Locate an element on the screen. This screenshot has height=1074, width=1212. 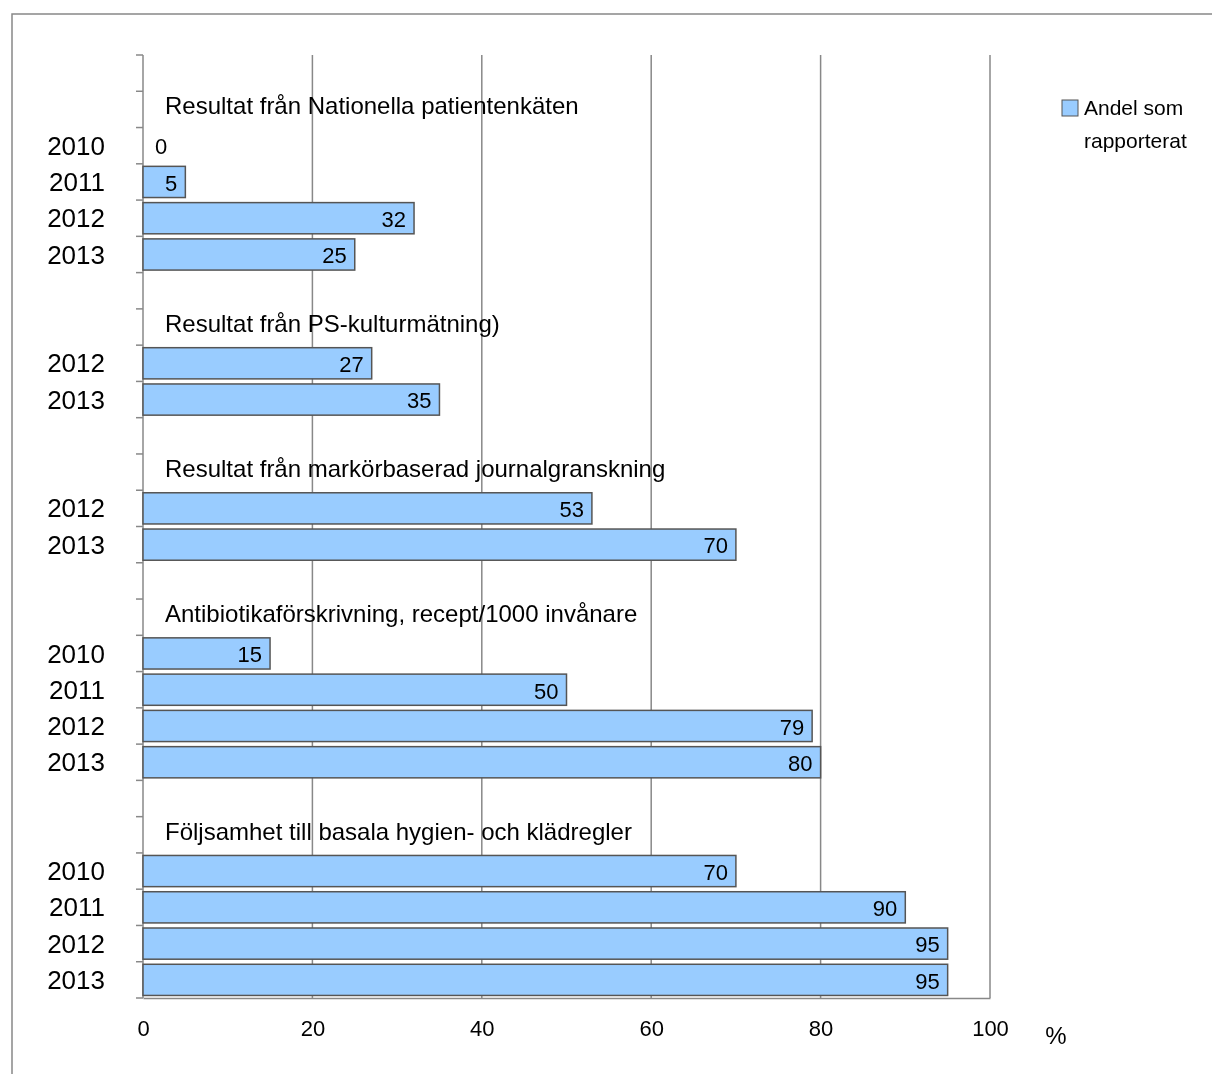
data-label: 25 is located at coordinates (334, 256).